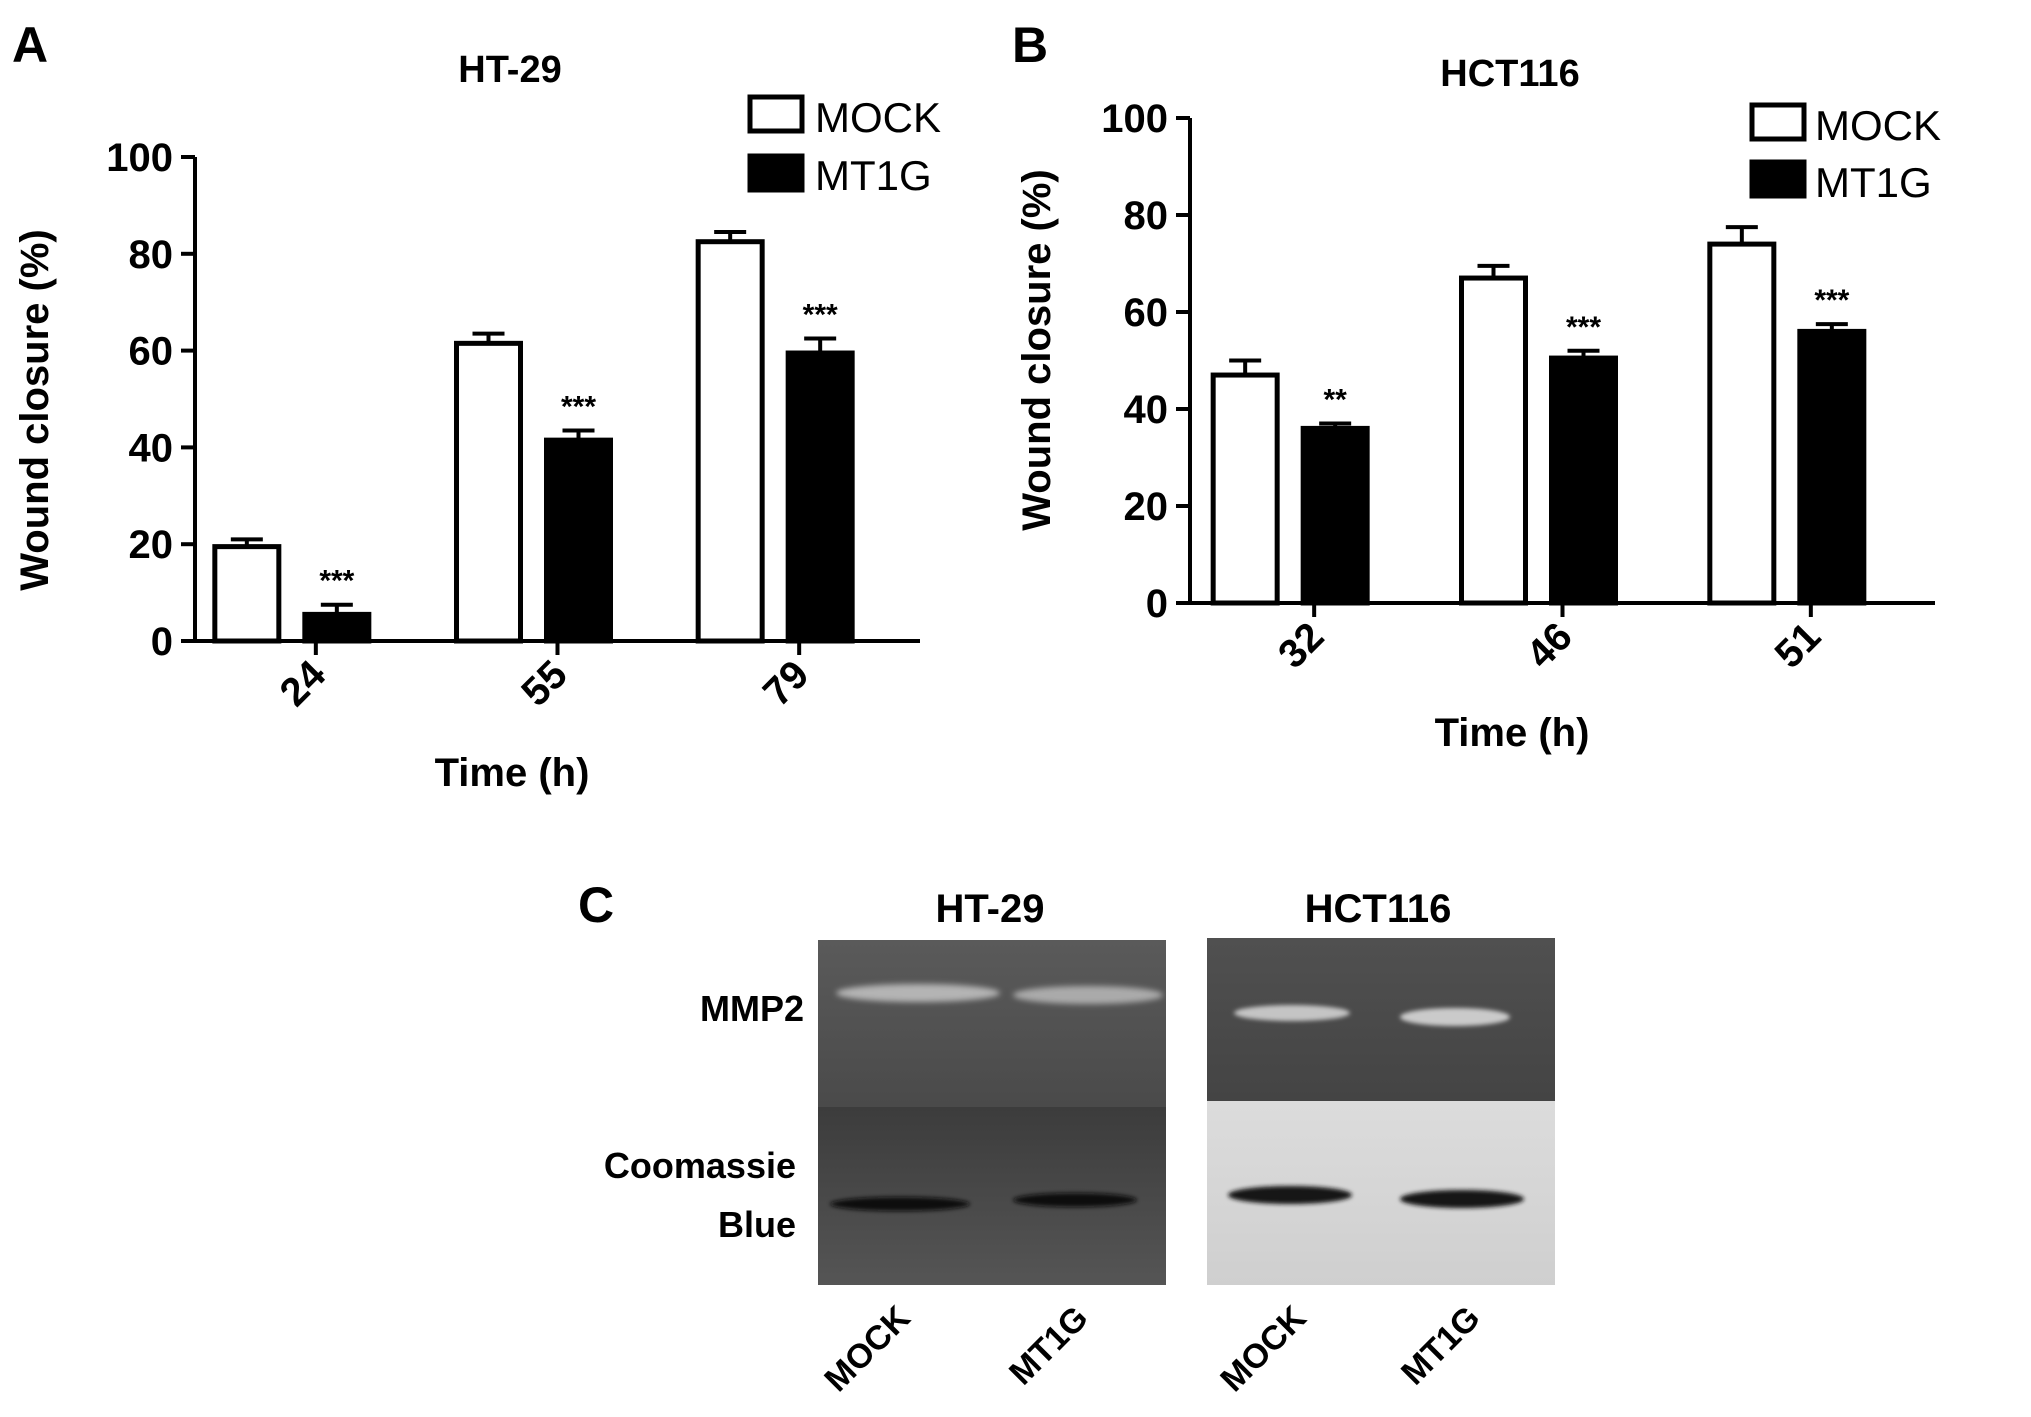 This screenshot has width=2031, height=1417. I want to click on chart-b-legend-mt1g-swatch, so click(1778, 179).